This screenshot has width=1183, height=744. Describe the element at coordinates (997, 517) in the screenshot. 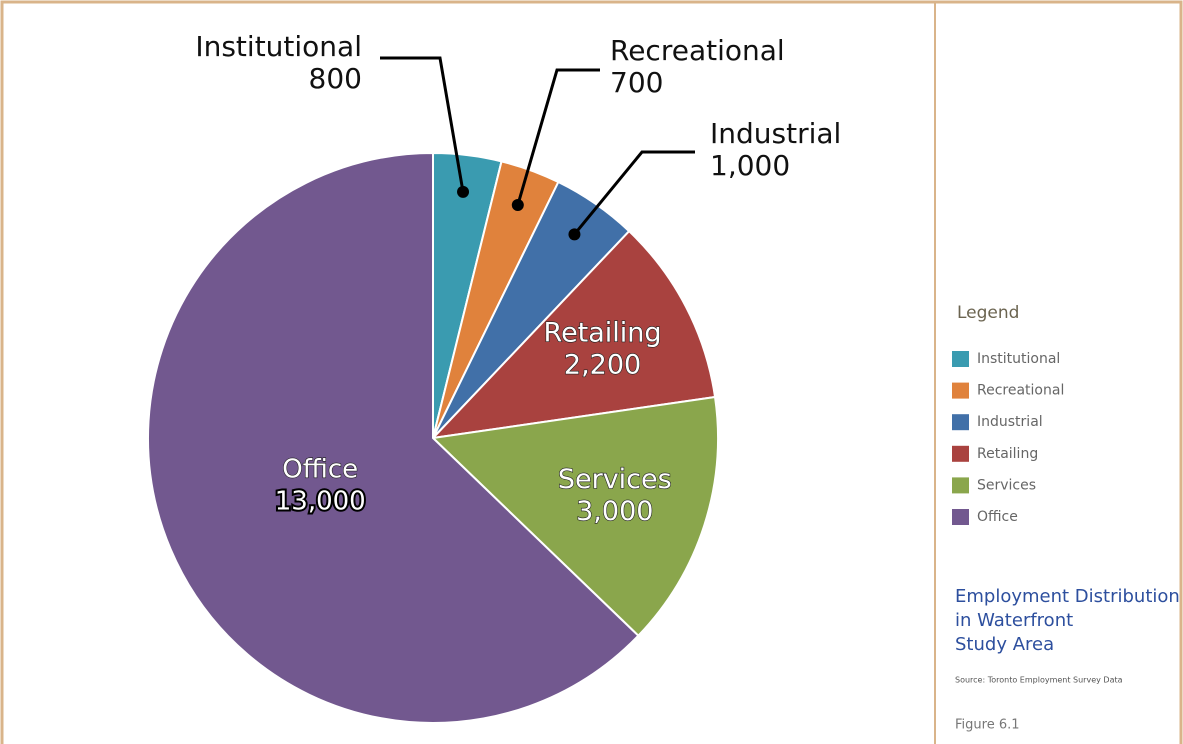

I see `legend-label: Office` at that location.